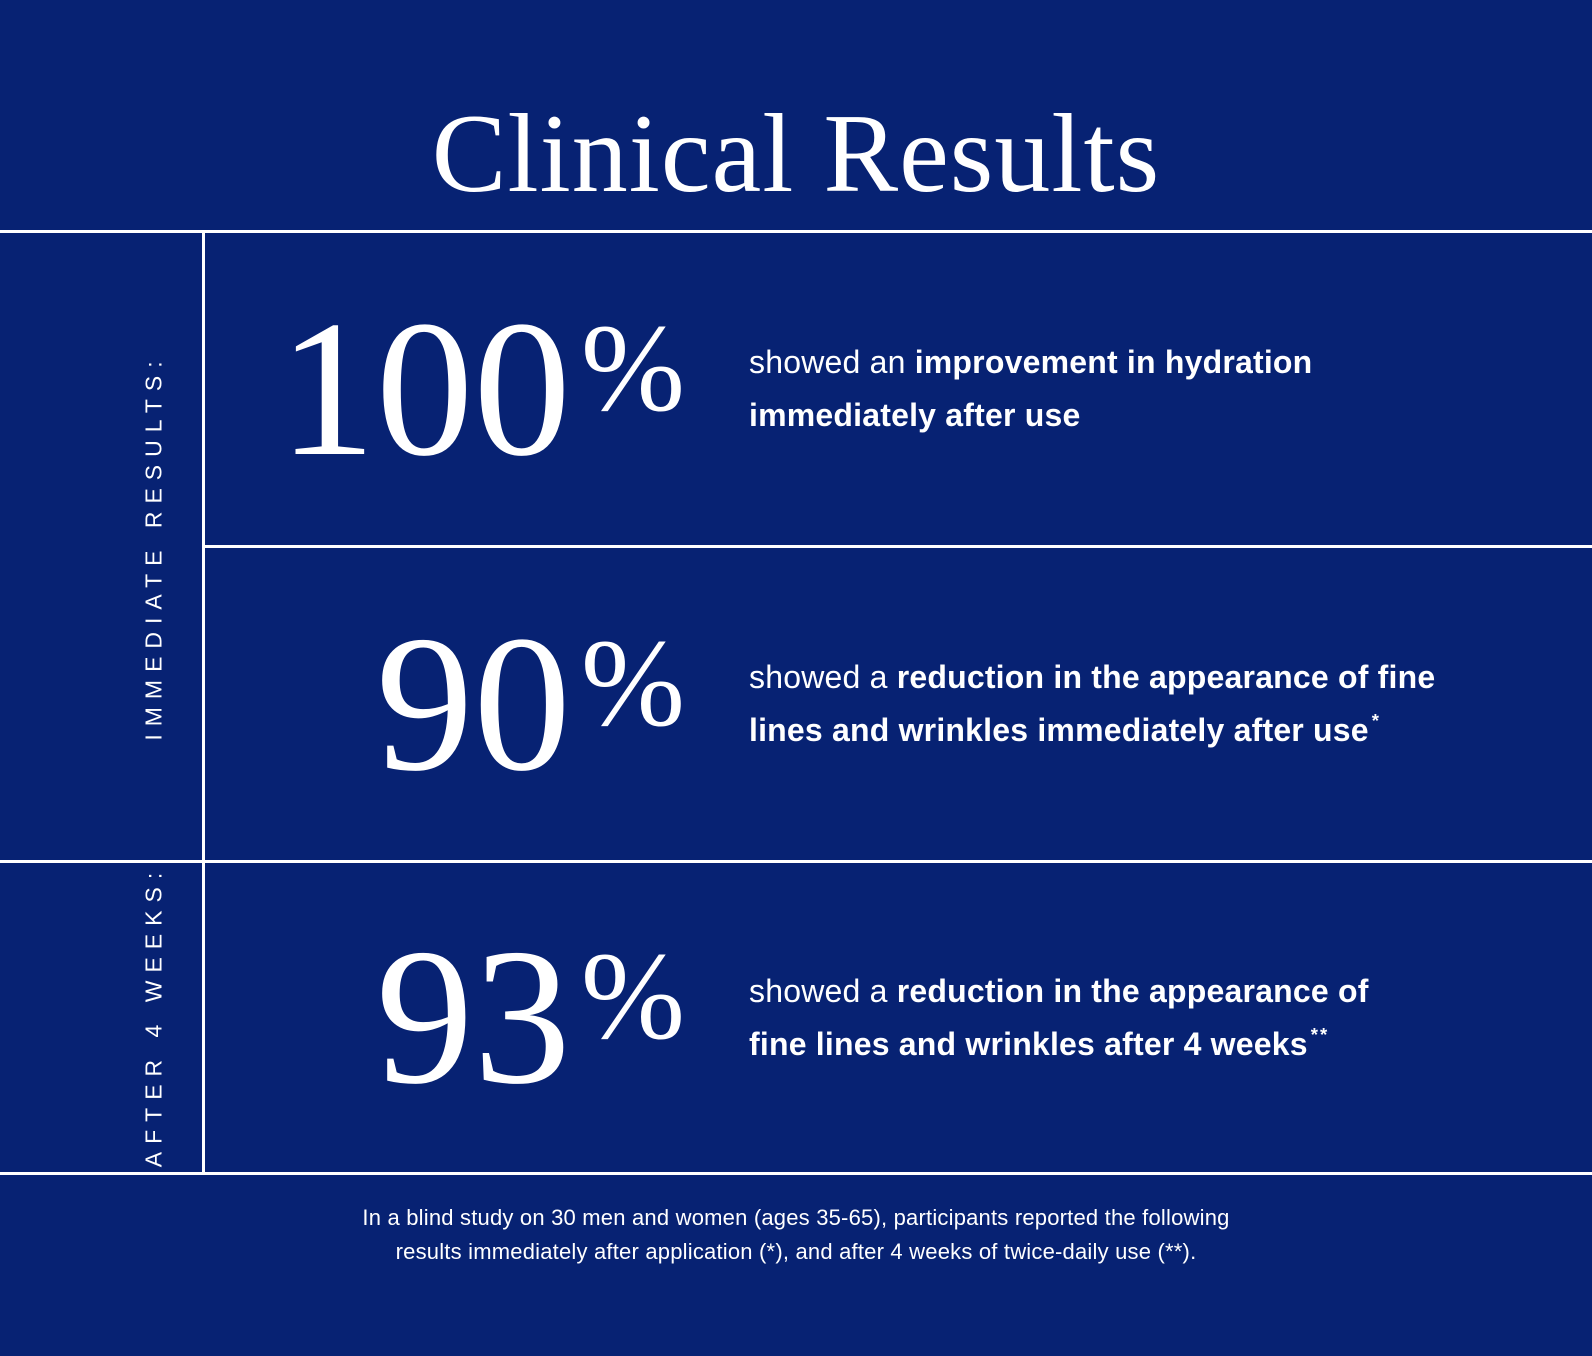  What do you see at coordinates (424, 388) in the screenshot?
I see `stat-number: 100` at bounding box center [424, 388].